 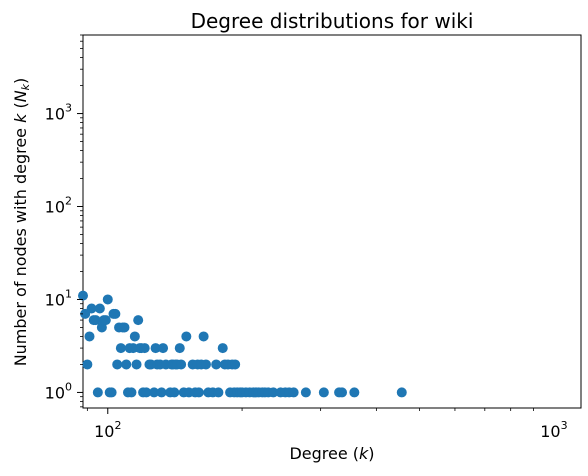 What do you see at coordinates (331, 453) in the screenshot?
I see `x-axis-label: Degree (k)` at bounding box center [331, 453].